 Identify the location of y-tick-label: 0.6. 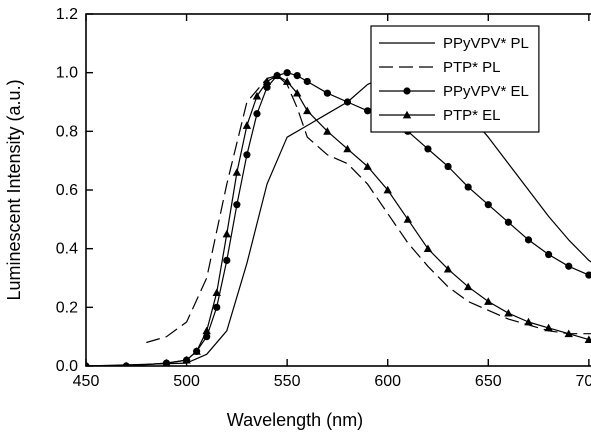
(67, 190).